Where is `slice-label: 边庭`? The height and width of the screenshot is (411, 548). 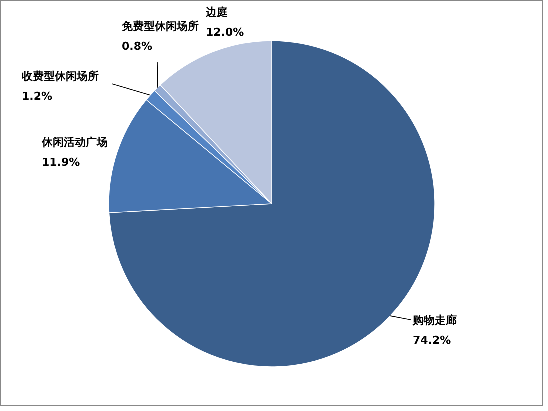
slice-label: 边庭 is located at coordinates (216, 12).